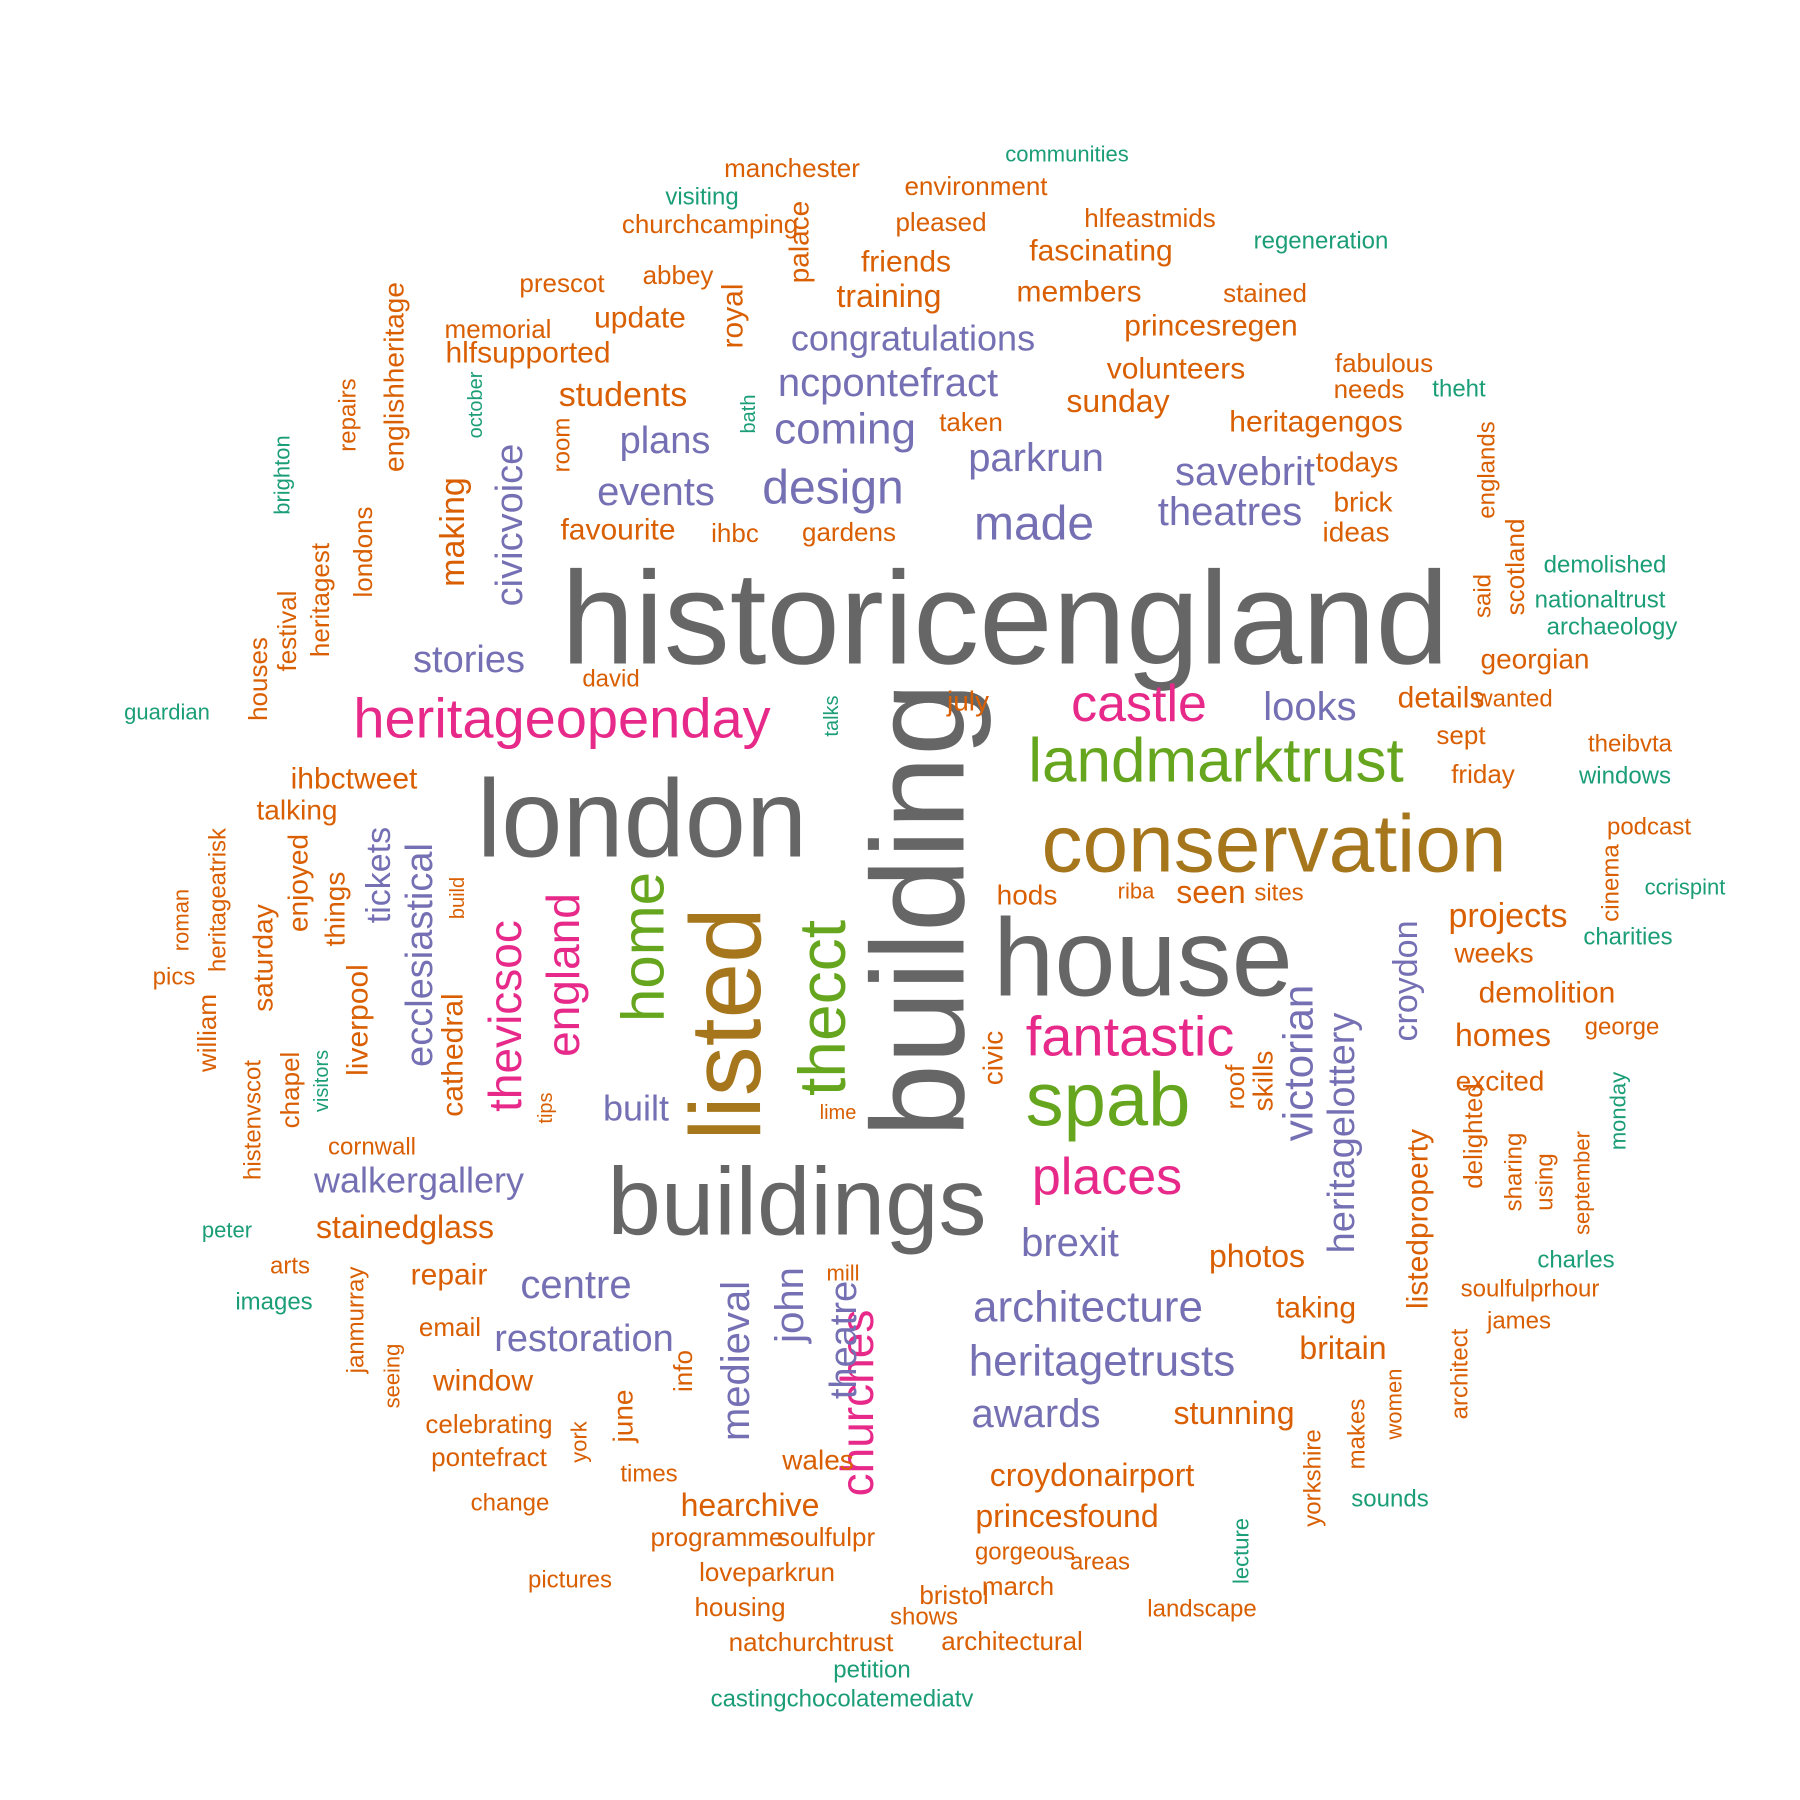 The height and width of the screenshot is (1800, 1800). Describe the element at coordinates (617, 530) in the screenshot. I see `word-favourite: favourite` at that location.